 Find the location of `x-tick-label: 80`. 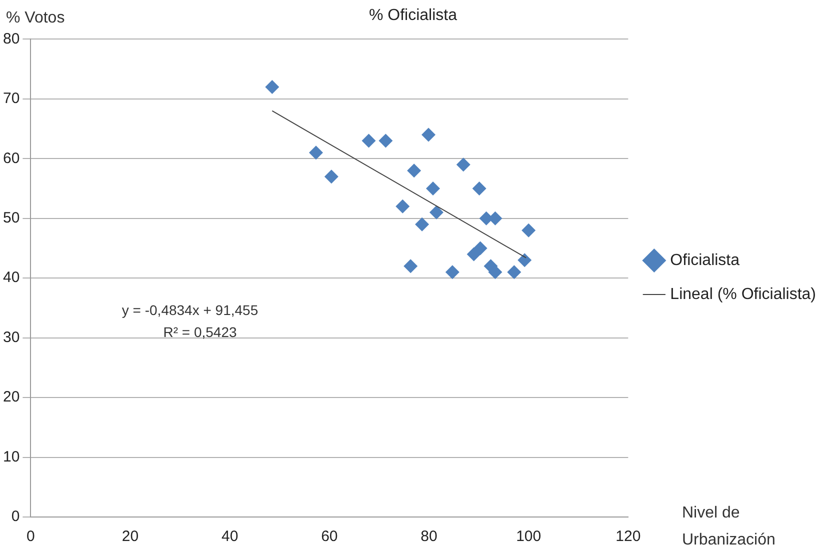

x-tick-label: 80 is located at coordinates (429, 537).